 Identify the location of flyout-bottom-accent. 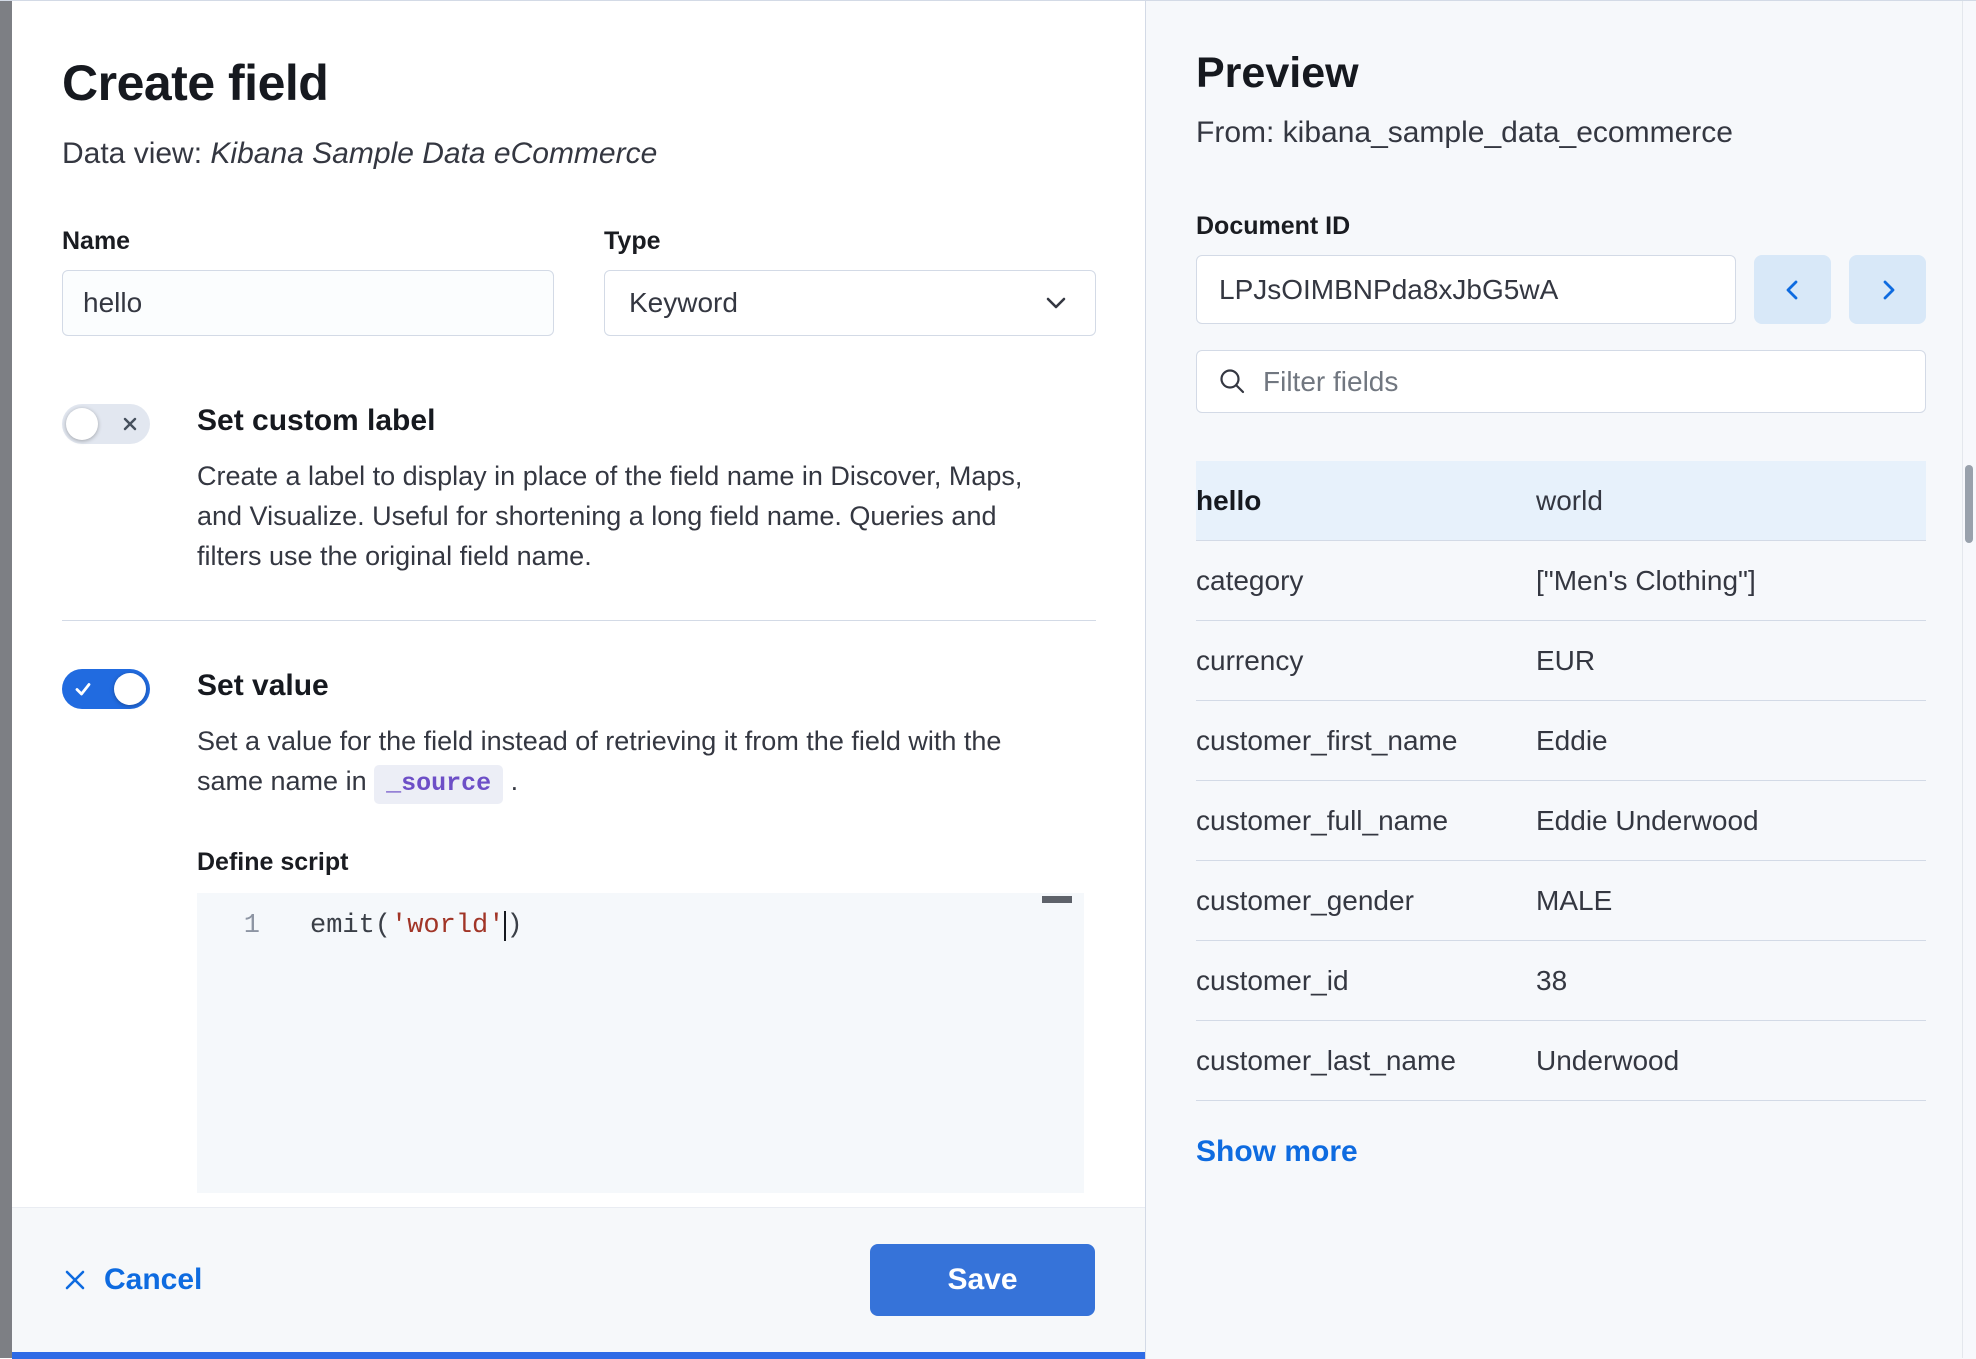
(578, 1355).